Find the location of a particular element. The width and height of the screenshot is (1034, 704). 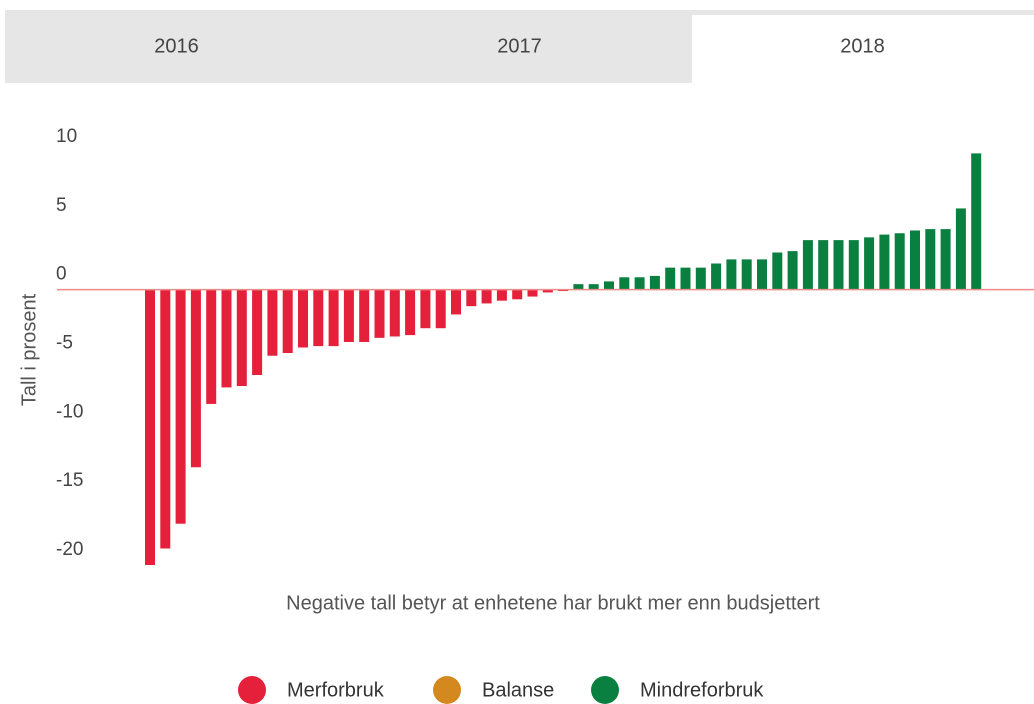

tab: 2018 is located at coordinates (862, 46).